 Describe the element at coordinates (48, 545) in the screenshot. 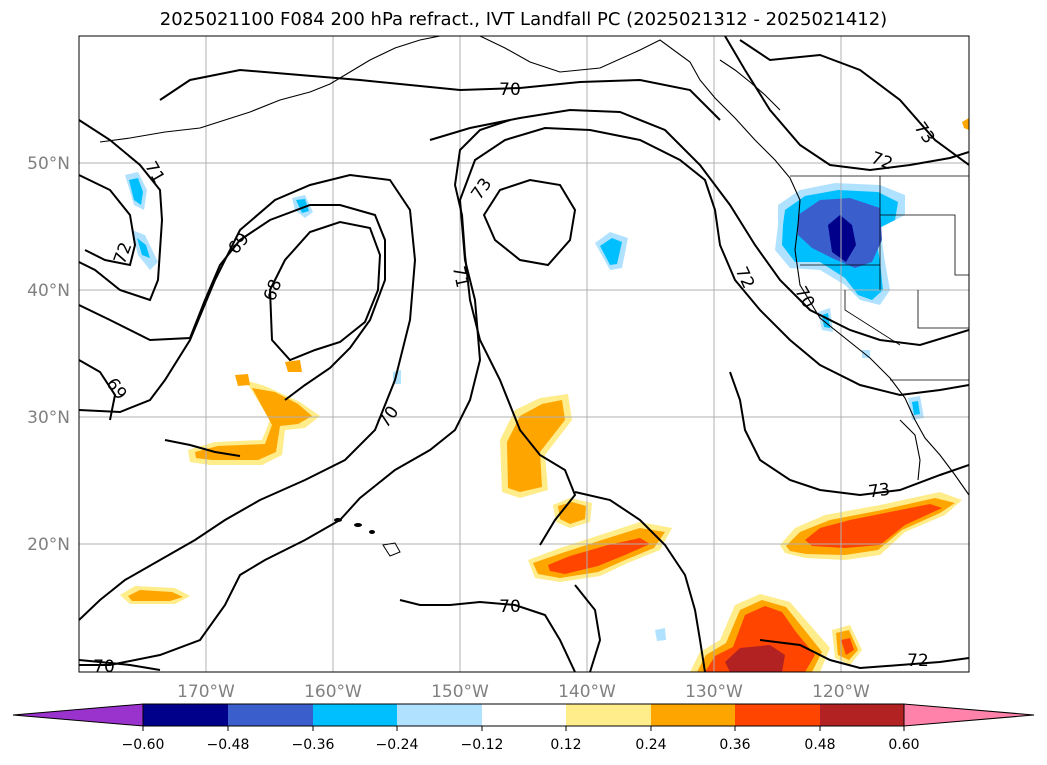

I see `lat-label-20n: 20°N` at that location.